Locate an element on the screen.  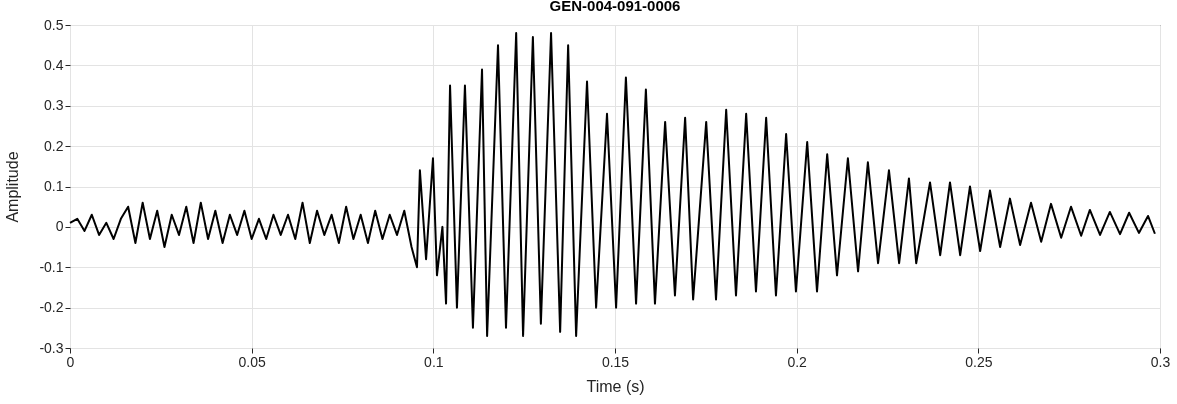
y-tick-label: -0.2 is located at coordinates (51, 307).